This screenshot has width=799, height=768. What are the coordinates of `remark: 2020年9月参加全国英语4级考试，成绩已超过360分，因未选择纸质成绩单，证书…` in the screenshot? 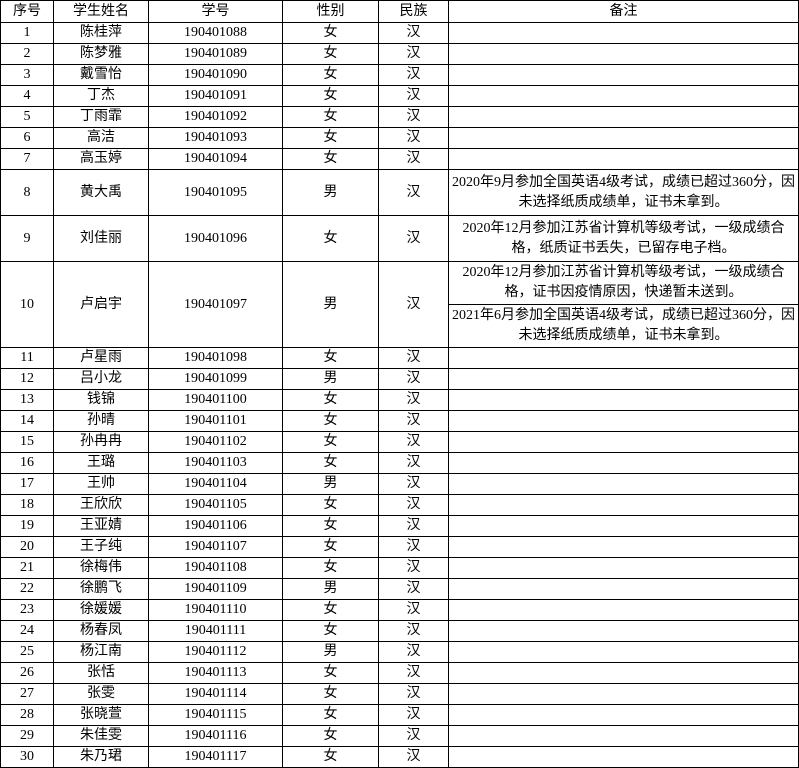 It's located at (623, 192).